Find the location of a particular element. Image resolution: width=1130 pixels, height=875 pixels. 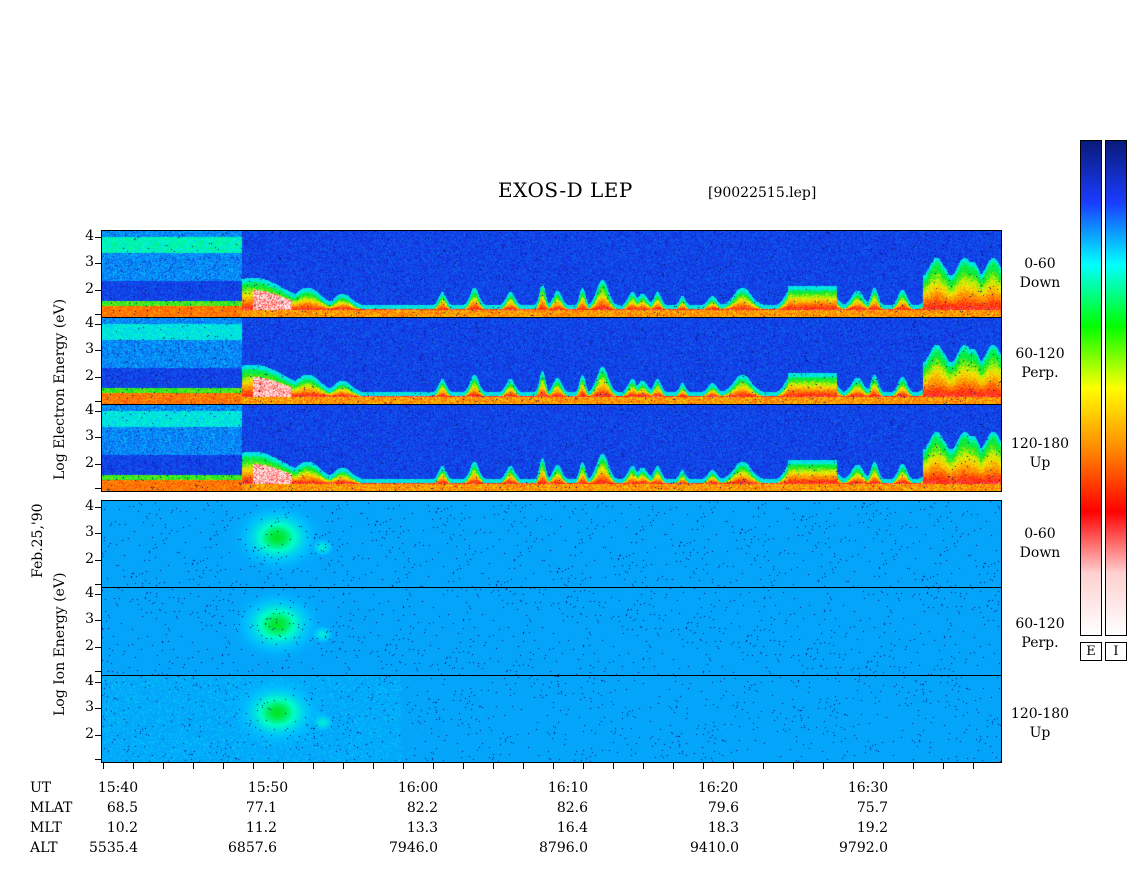

x-axis is located at coordinates (550, 762).